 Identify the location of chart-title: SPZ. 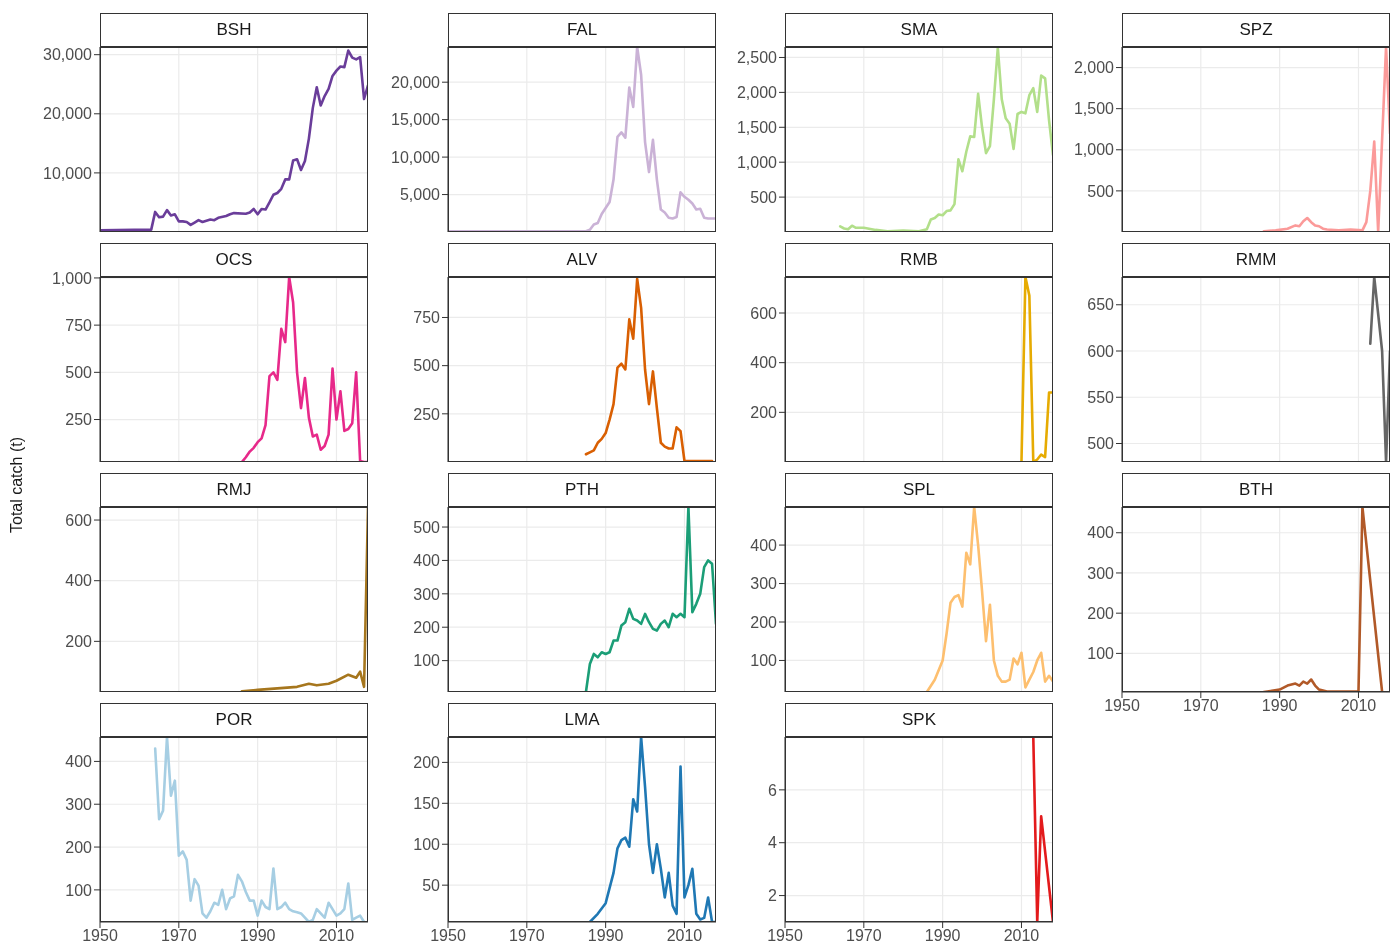
(1256, 30).